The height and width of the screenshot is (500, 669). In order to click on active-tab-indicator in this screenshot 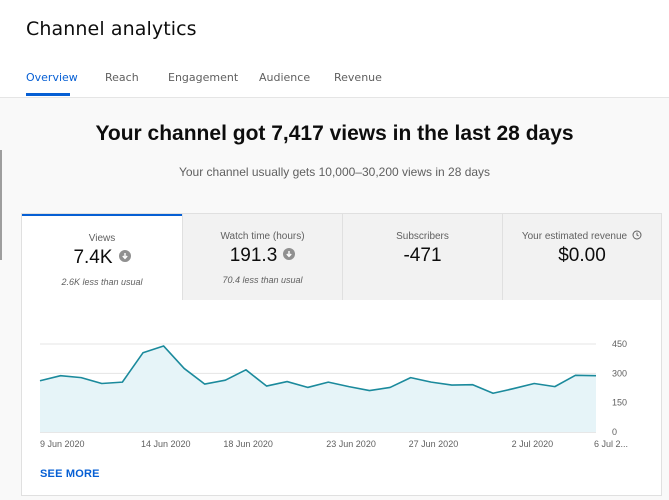, I will do `click(48, 94)`.